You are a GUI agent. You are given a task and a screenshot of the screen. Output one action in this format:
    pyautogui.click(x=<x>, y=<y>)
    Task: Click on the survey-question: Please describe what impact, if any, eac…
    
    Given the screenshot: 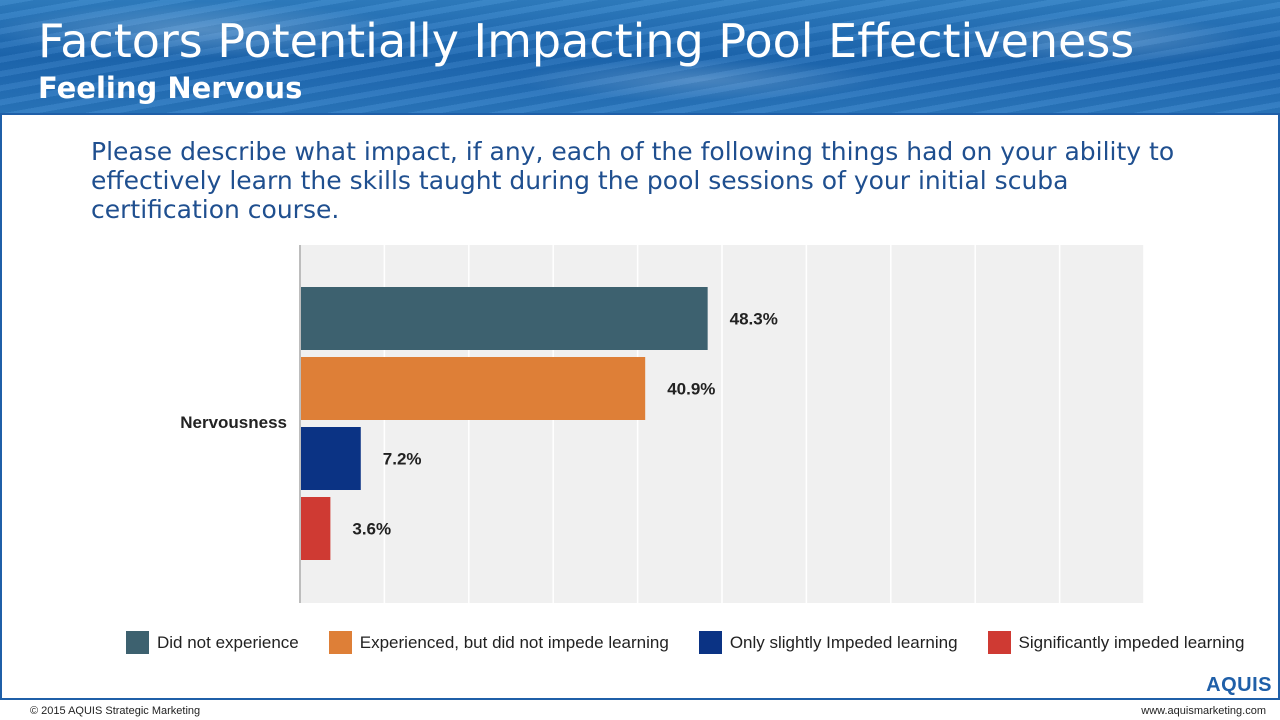 What is the action you would take?
    pyautogui.click(x=633, y=180)
    